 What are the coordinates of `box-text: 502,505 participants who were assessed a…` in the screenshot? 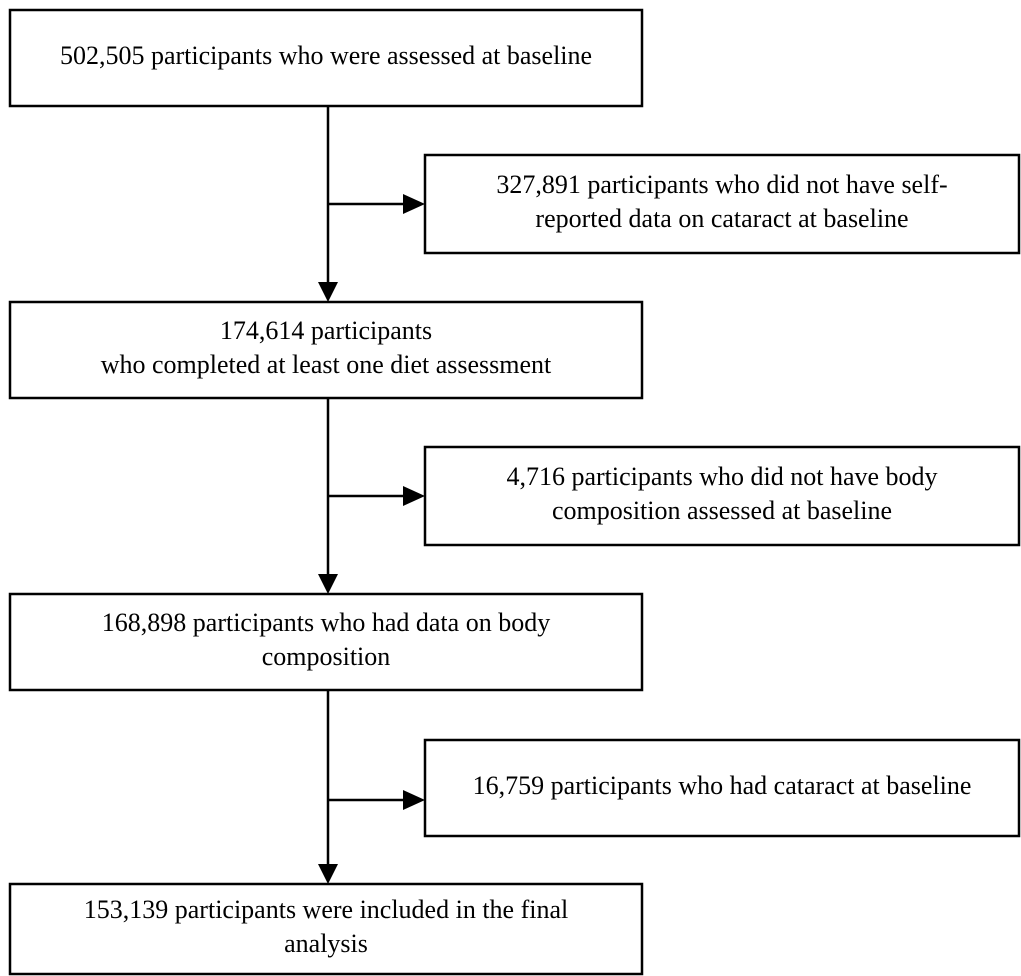 It's located at (326, 55).